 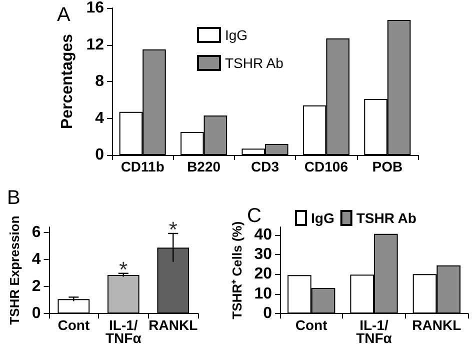 I want to click on y-tick-label: 8, so click(x=99, y=81).